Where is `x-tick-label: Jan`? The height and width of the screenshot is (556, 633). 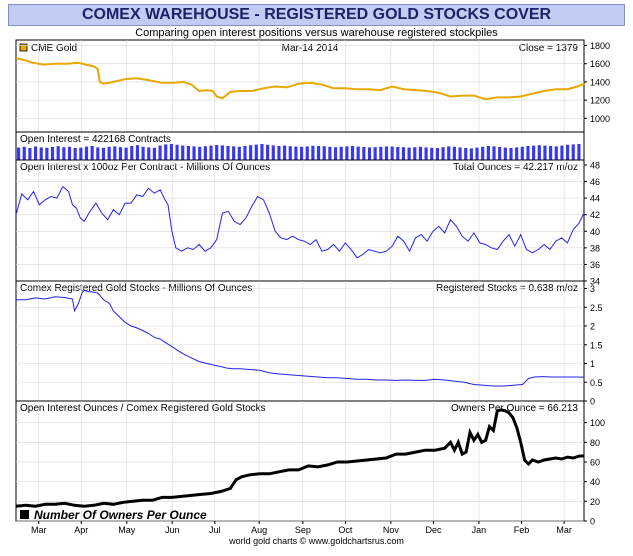
x-tick-label: Jan is located at coordinates (479, 530).